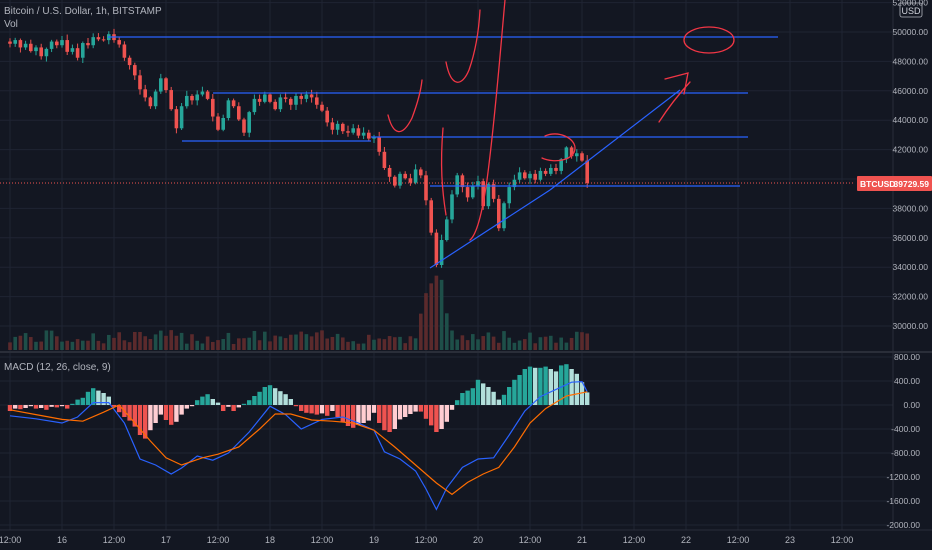  Describe the element at coordinates (709, 40) in the screenshot. I see `target-circle-annotation` at that location.